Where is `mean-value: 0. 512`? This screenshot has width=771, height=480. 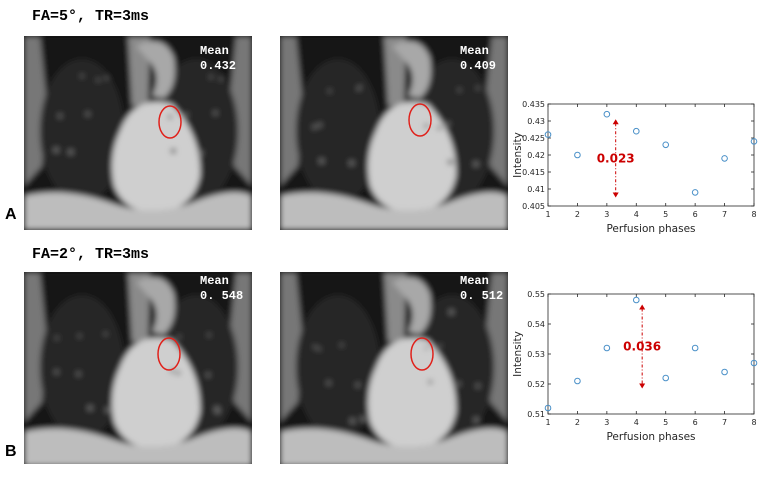
mean-value: 0. 512 is located at coordinates (482, 296).